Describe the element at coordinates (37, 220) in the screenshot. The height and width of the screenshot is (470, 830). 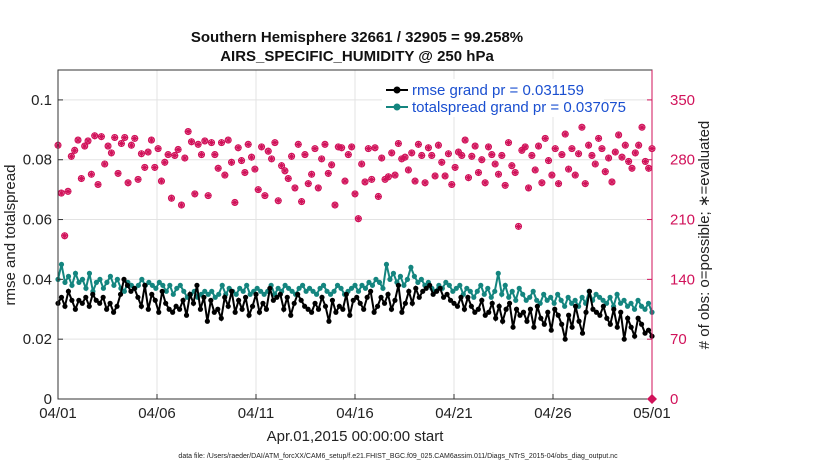
I see `y-tick-label: 0.06` at that location.